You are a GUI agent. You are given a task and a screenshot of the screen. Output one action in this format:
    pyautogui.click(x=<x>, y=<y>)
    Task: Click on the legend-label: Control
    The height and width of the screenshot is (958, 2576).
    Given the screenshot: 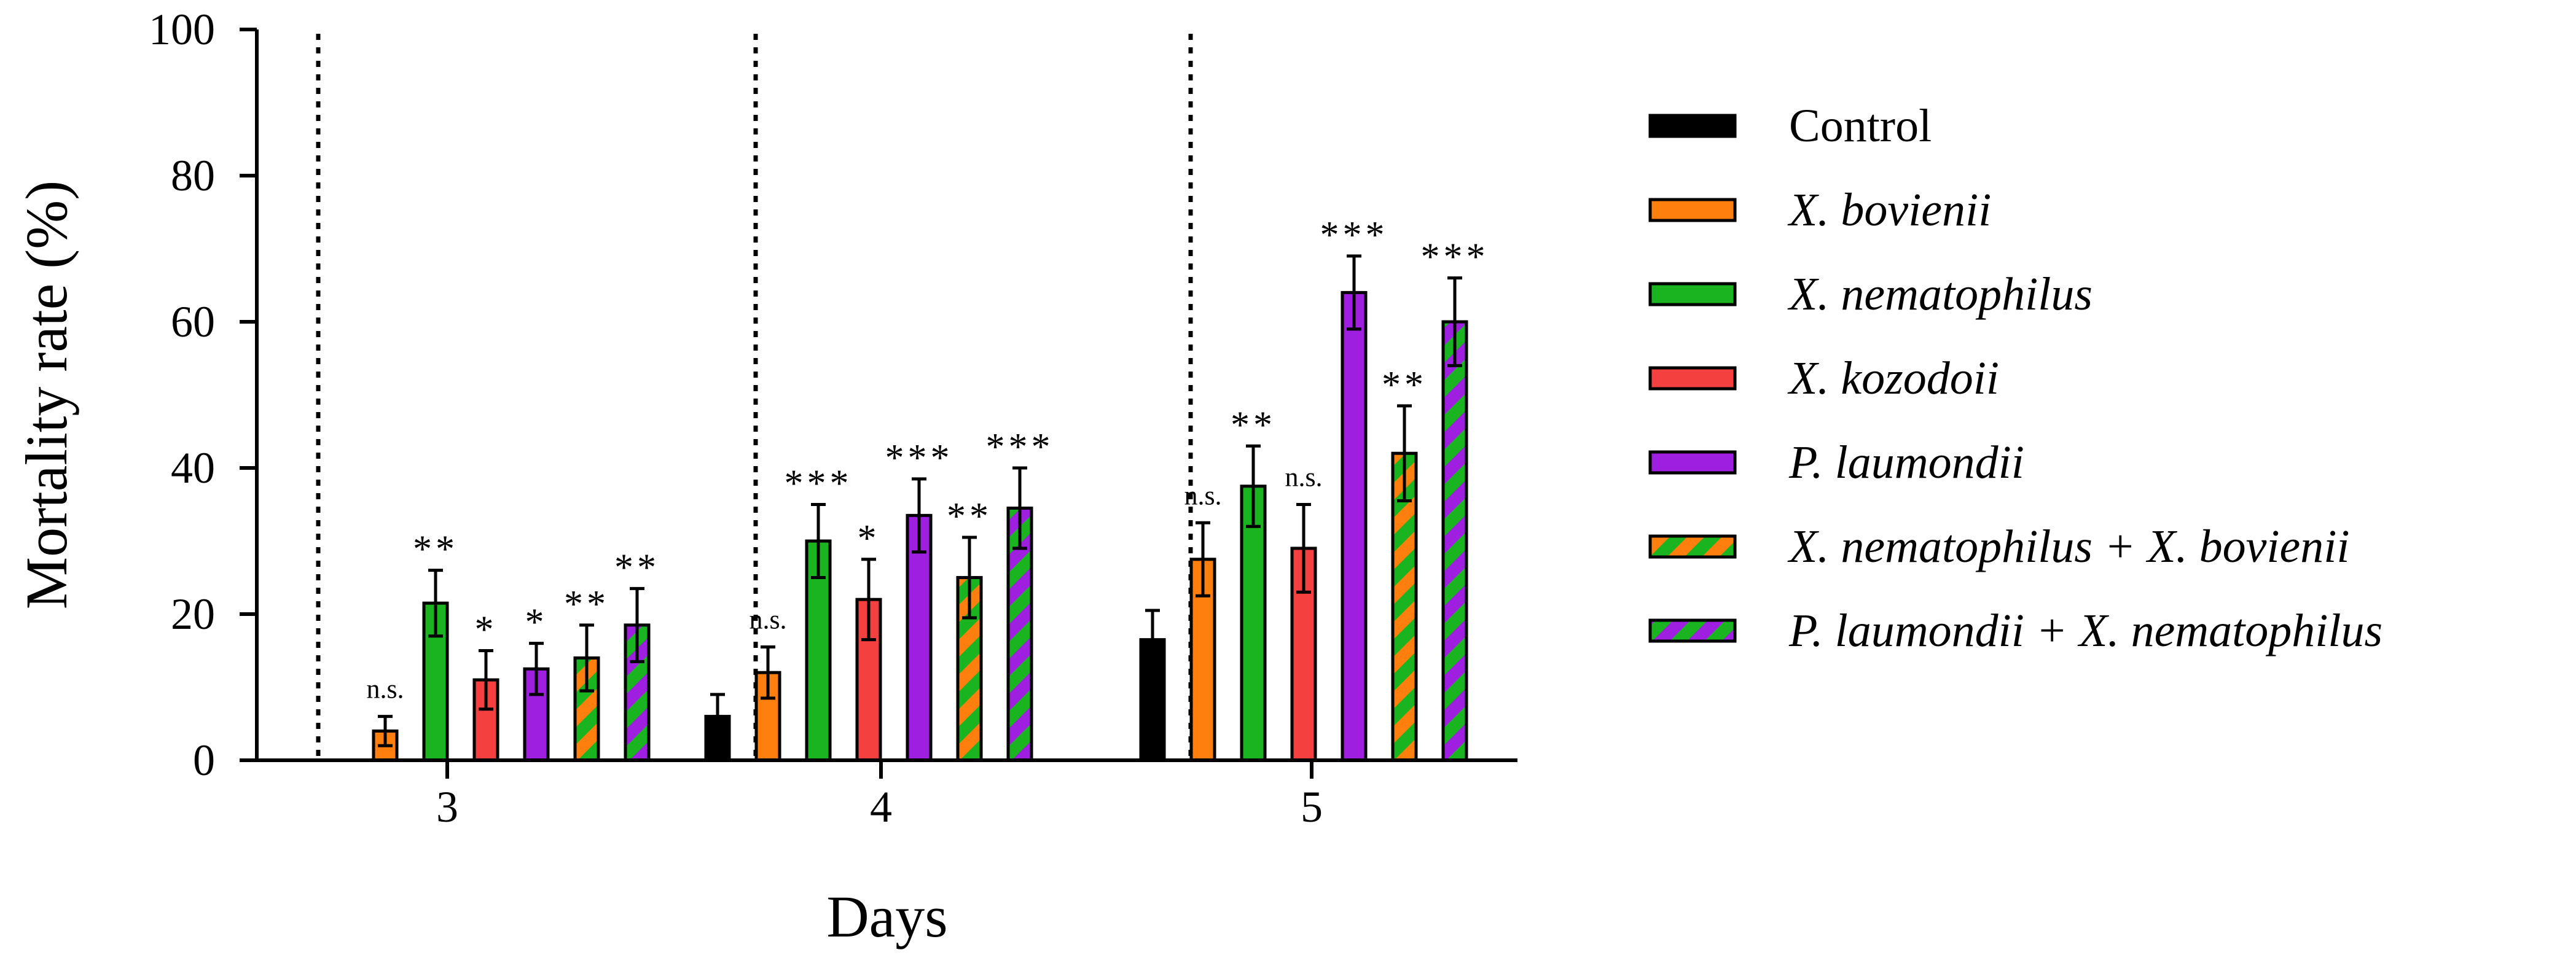 What is the action you would take?
    pyautogui.click(x=1861, y=126)
    